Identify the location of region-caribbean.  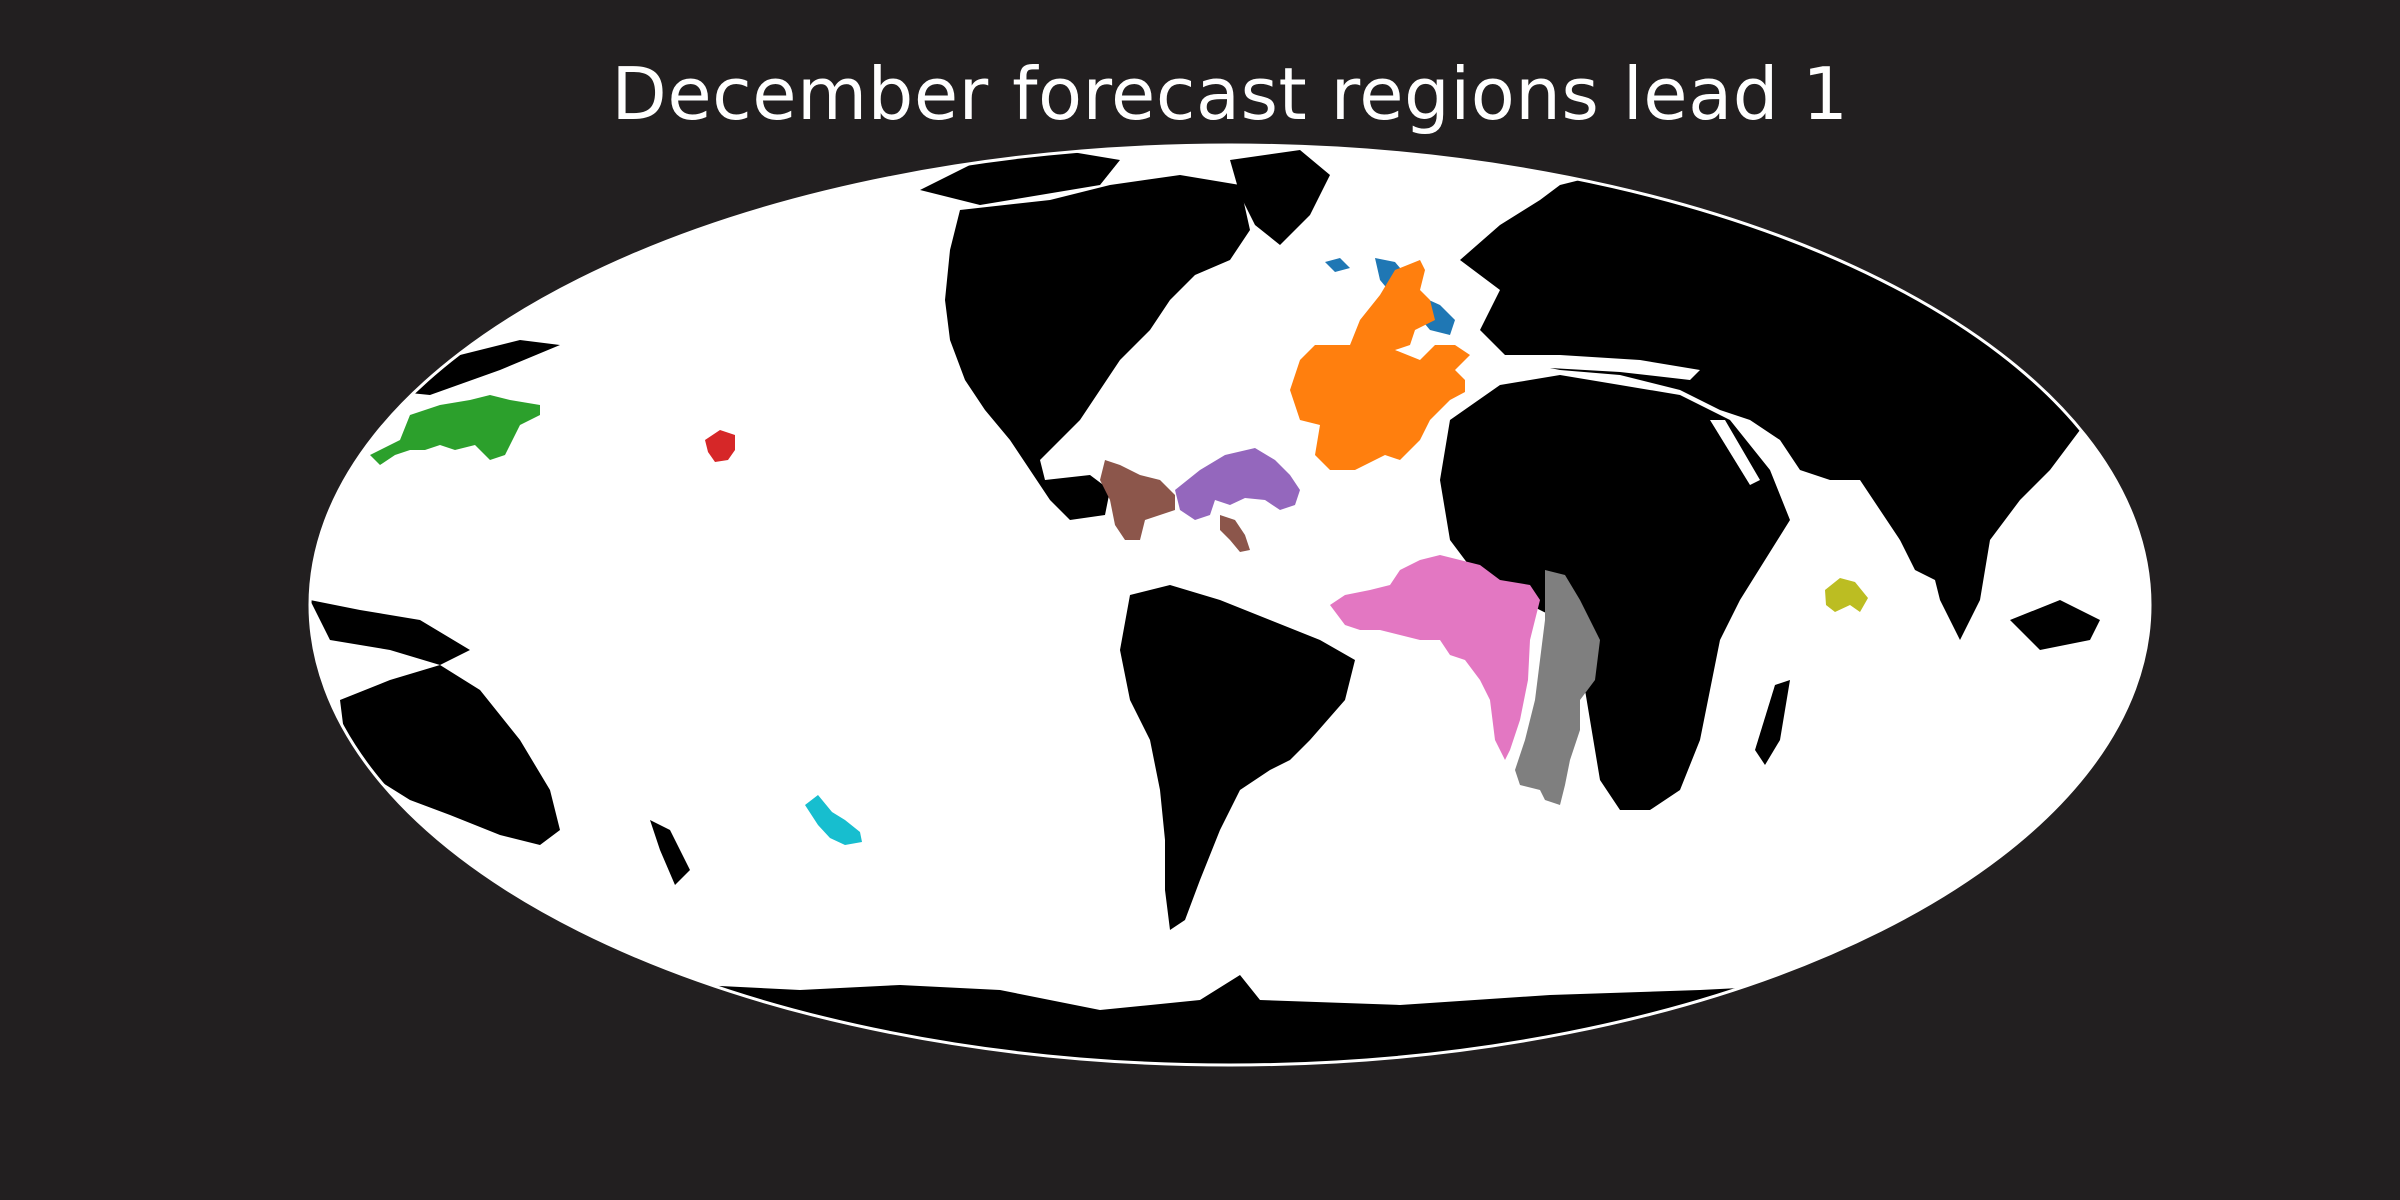
(1175, 506).